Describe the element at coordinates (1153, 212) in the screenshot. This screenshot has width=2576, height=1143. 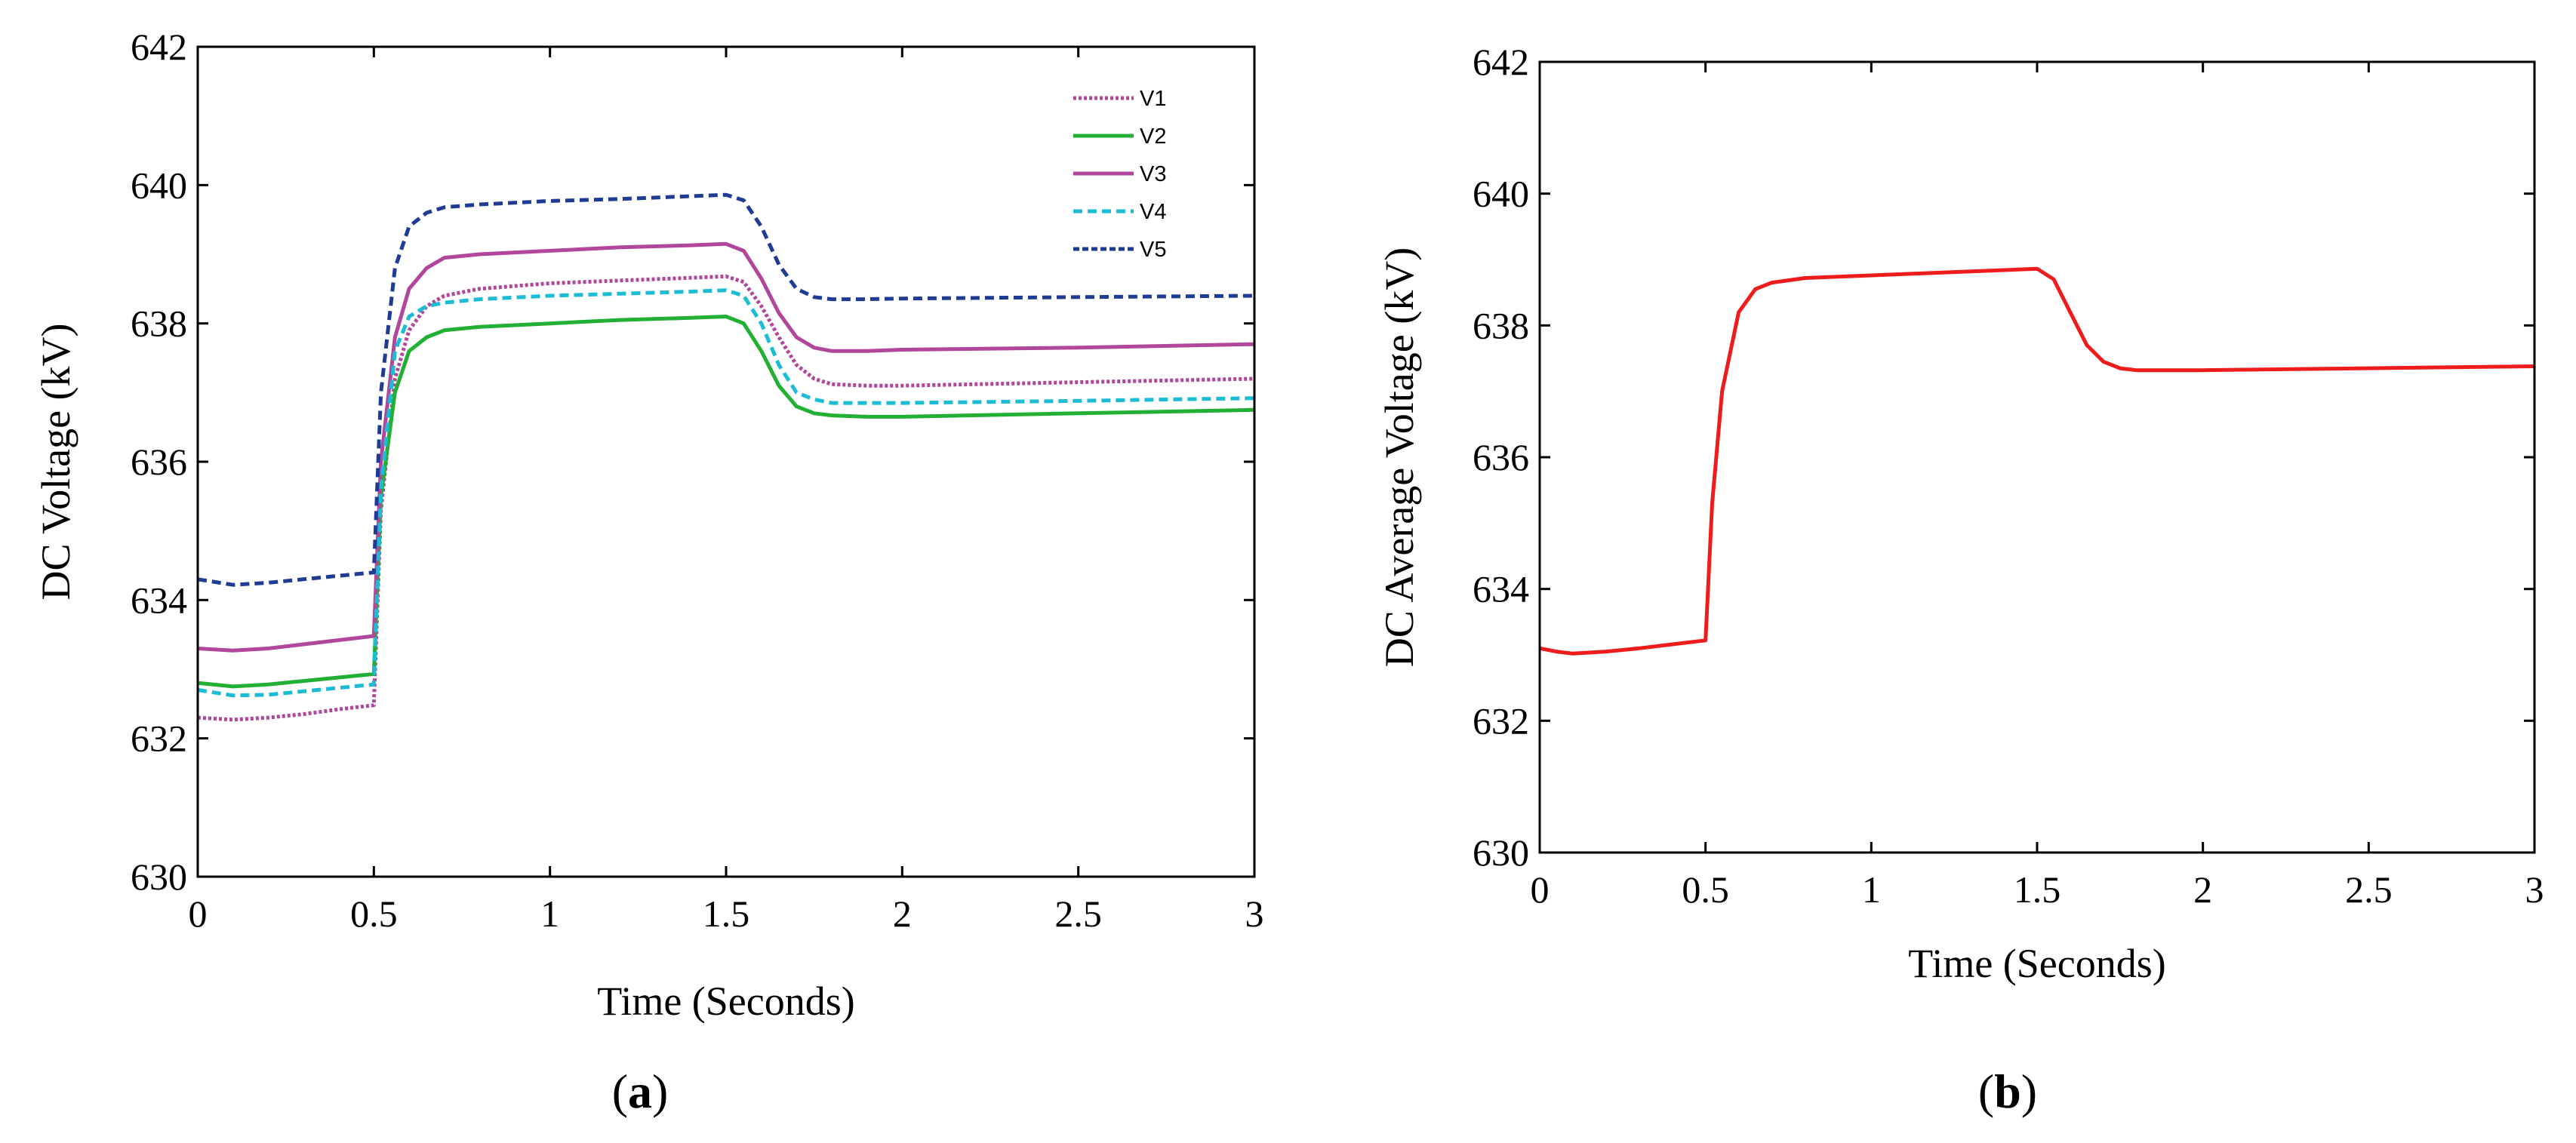
I see `legend-v4-label: V4` at that location.